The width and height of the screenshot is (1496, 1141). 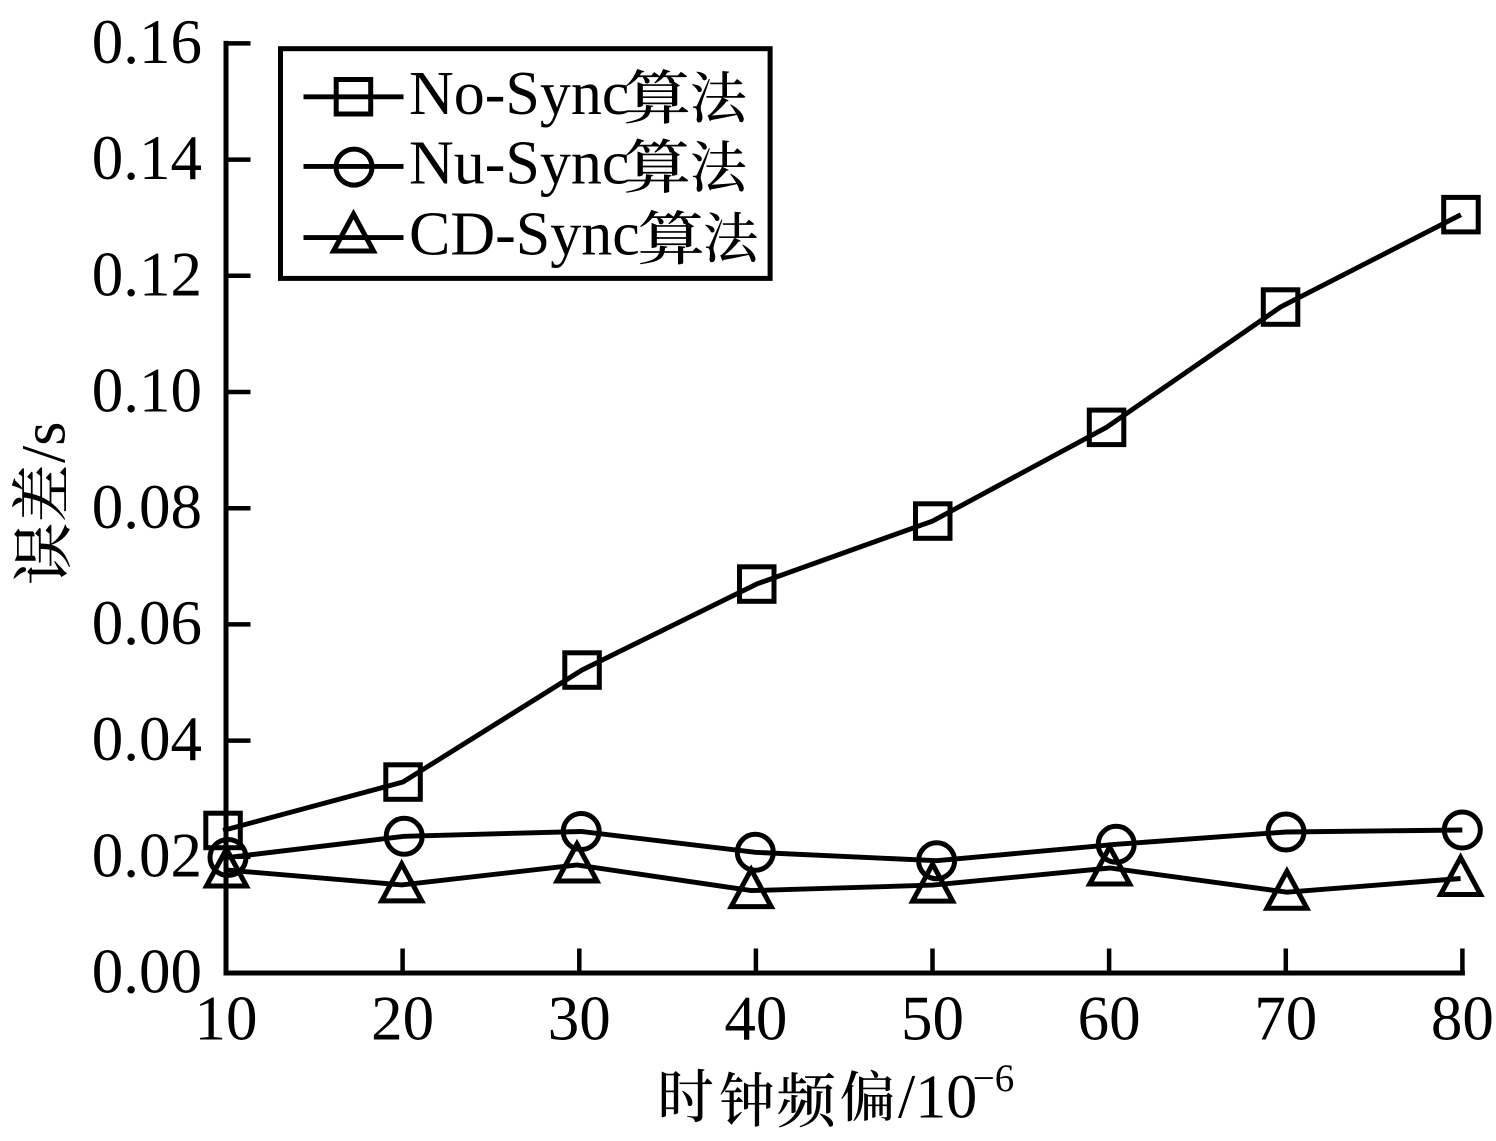 I want to click on svg-text: 50, so click(x=932, y=1019).